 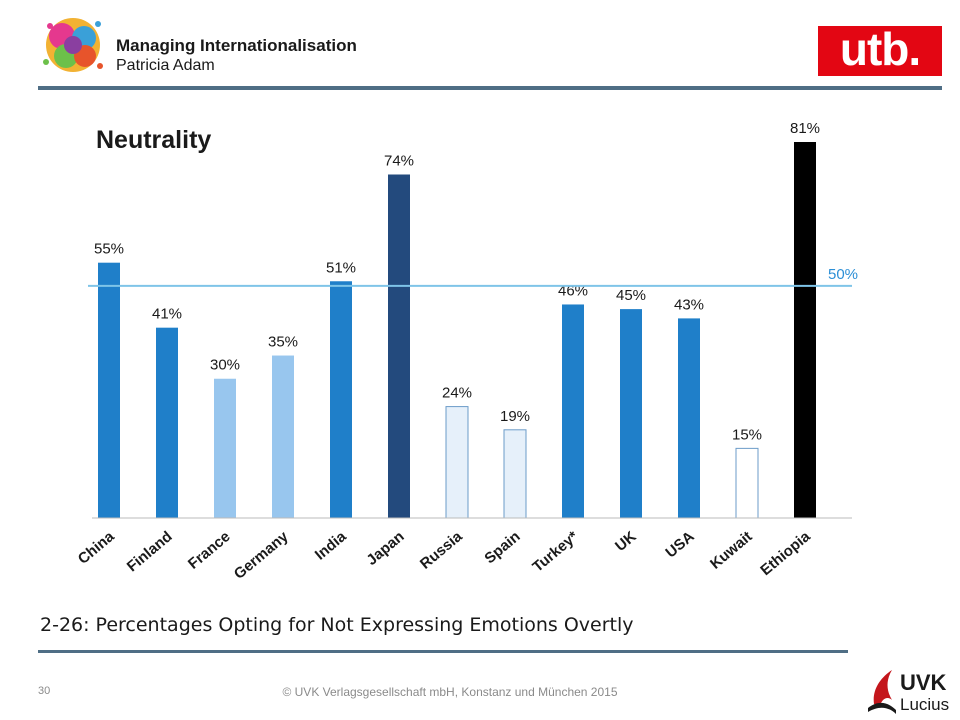 What do you see at coordinates (283, 342) in the screenshot?
I see `data-label-germany: 35%` at bounding box center [283, 342].